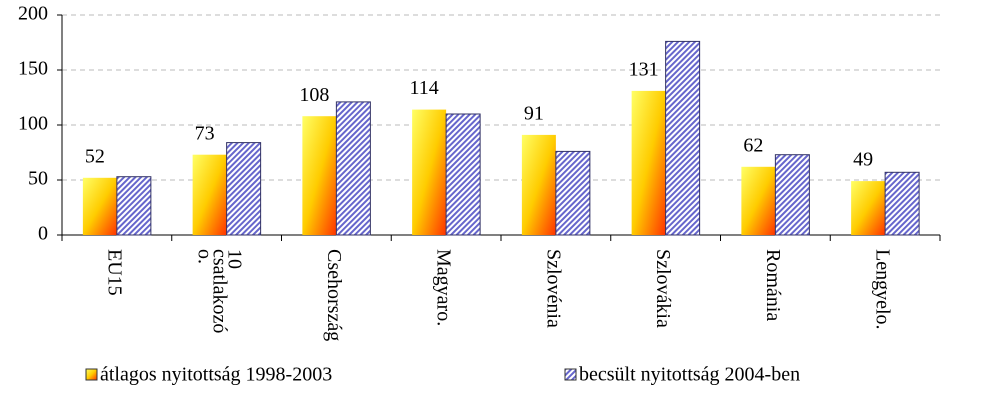  What do you see at coordinates (753, 145) in the screenshot?
I see `data-label: 62` at bounding box center [753, 145].